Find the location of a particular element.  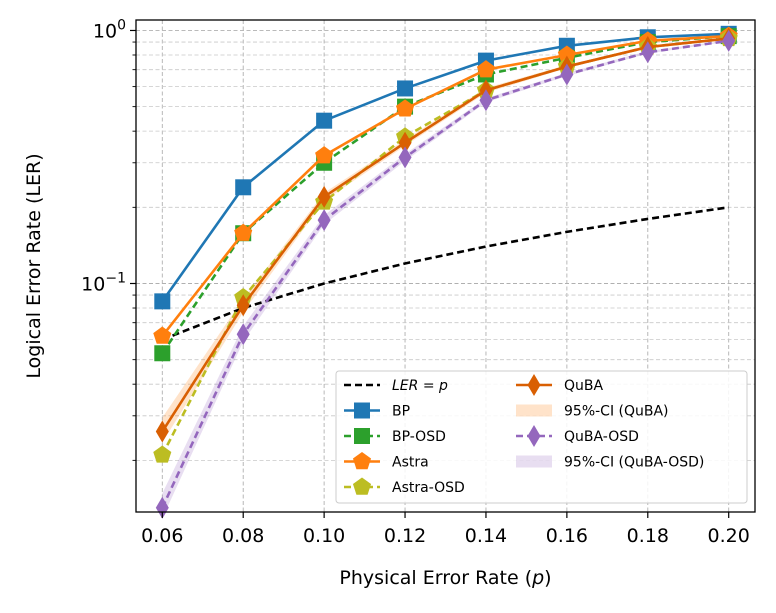

legend-label: BP is located at coordinates (401, 412).